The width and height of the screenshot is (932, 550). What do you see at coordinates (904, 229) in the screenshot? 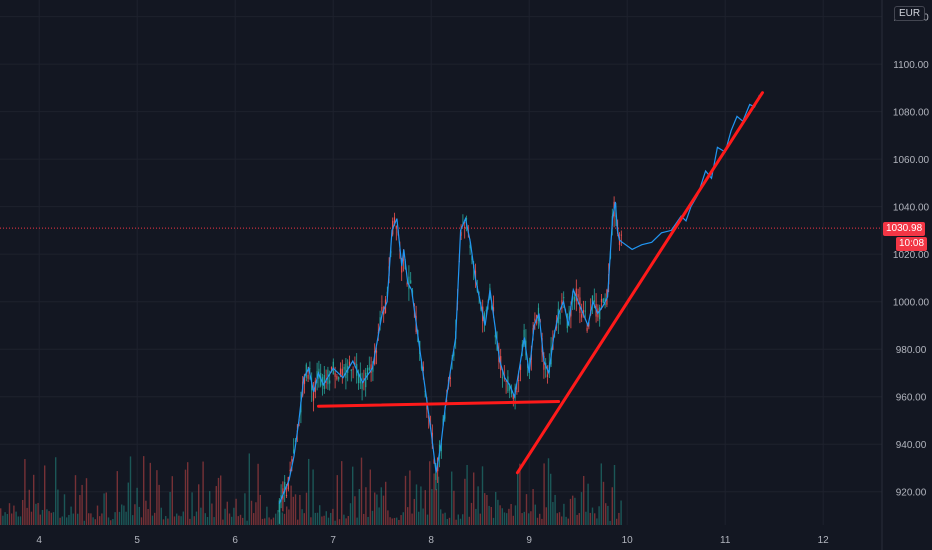
I see `current-price-badge: 1030.98` at bounding box center [904, 229].